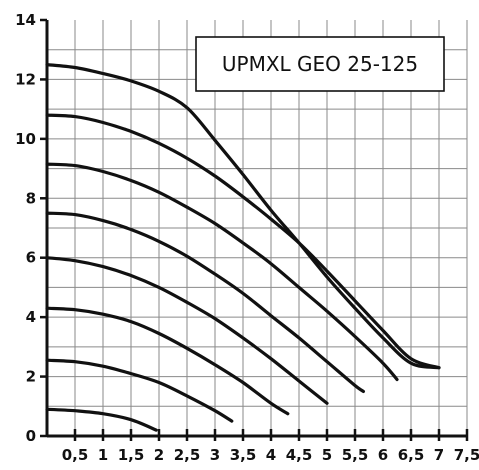  I want to click on x-tick-label: 2, so click(159, 455).